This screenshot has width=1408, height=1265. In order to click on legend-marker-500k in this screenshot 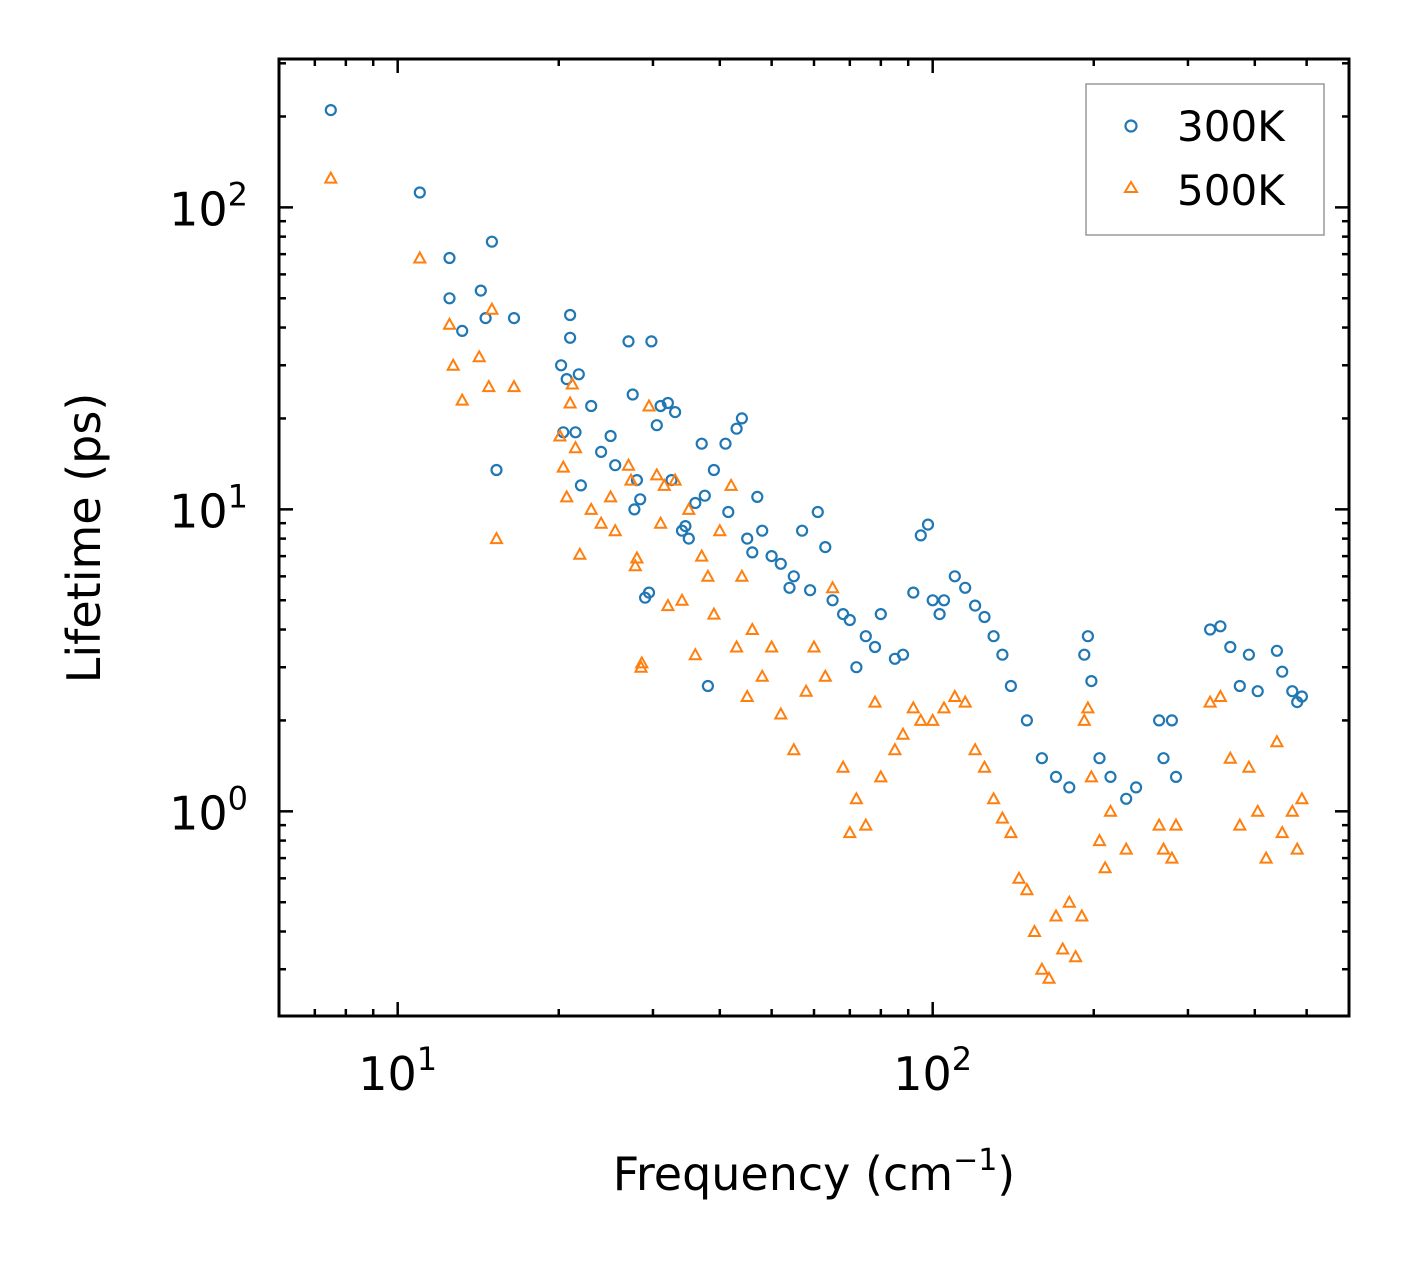, I will do `click(1131, 186)`.